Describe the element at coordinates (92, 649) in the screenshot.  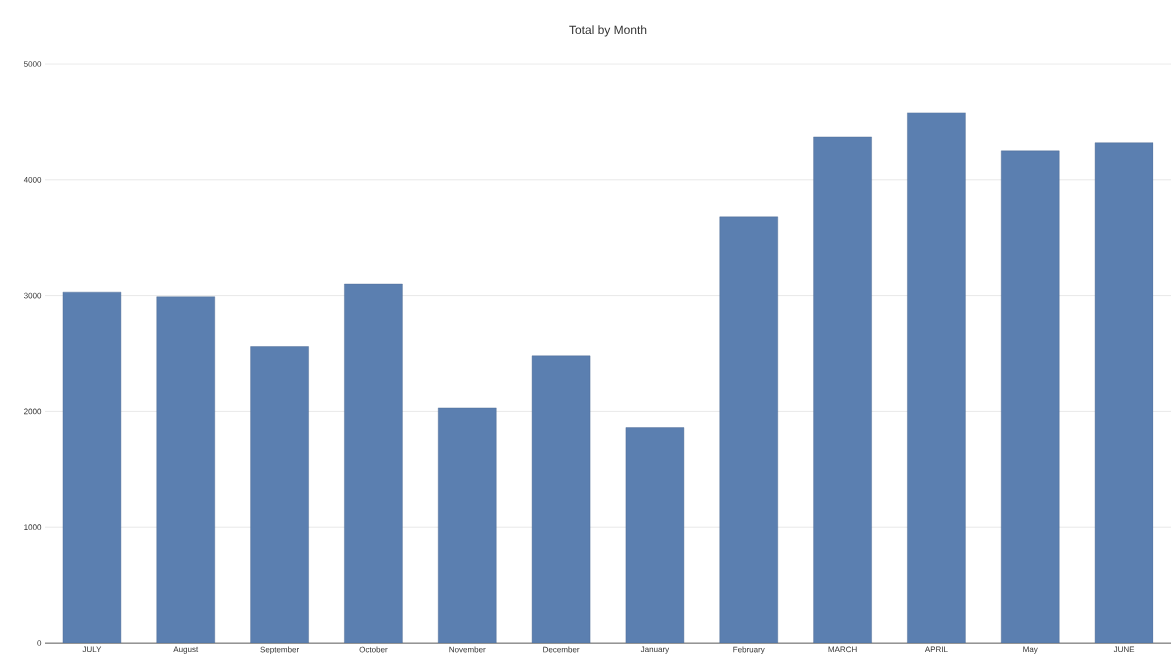
I see `x-tick-label: JULY` at that location.